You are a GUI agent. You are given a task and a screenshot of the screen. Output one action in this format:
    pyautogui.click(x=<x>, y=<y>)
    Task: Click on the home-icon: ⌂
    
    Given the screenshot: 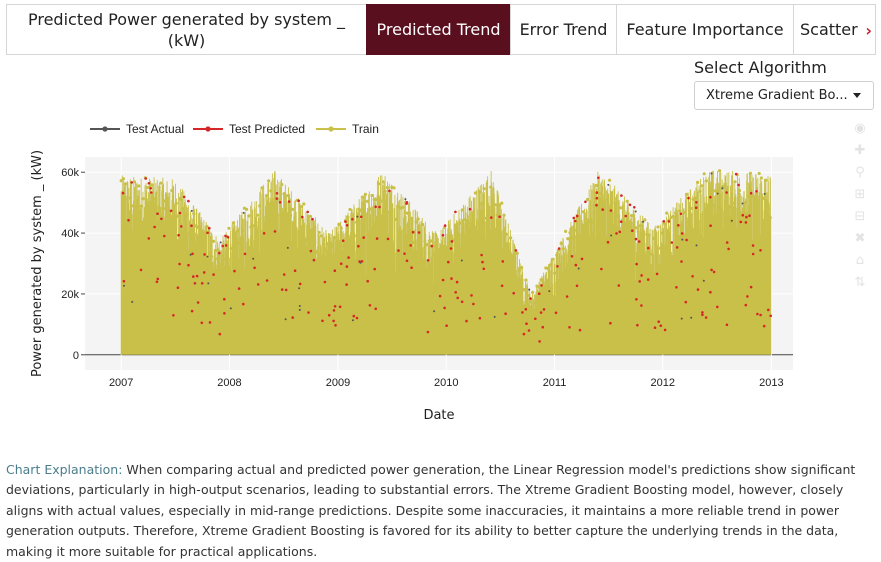 What is the action you would take?
    pyautogui.click(x=860, y=260)
    